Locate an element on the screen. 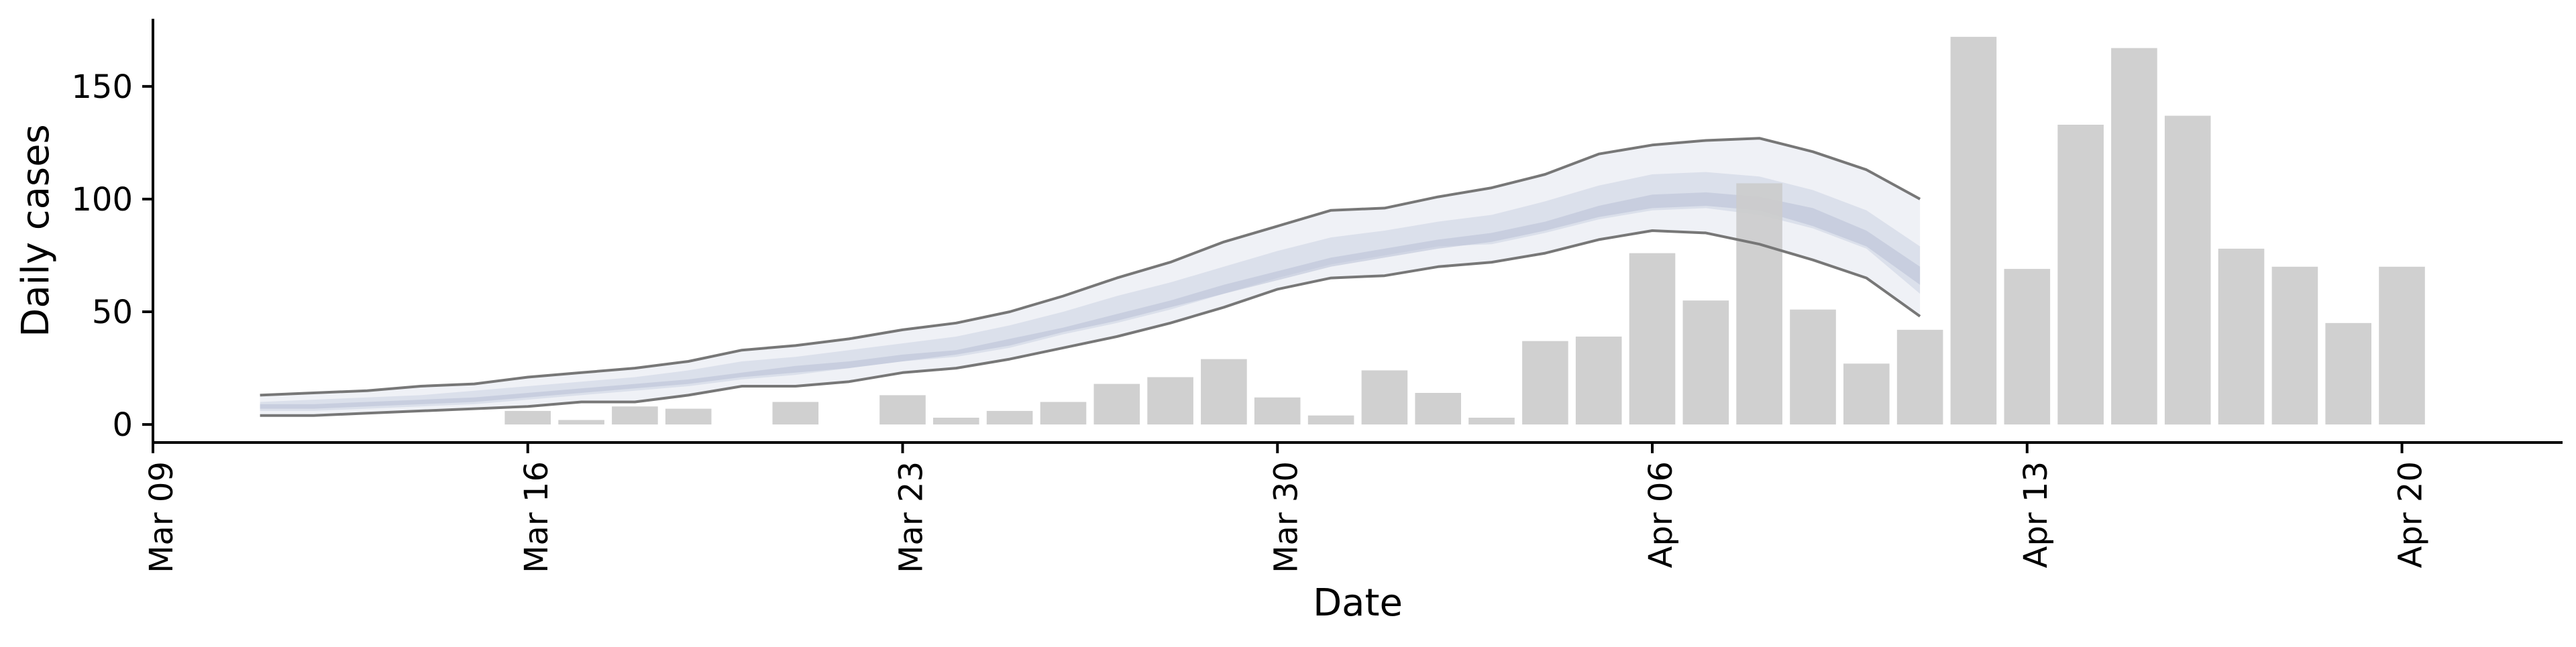 The image size is (2576, 647). y-tick-label: 50 is located at coordinates (112, 313).